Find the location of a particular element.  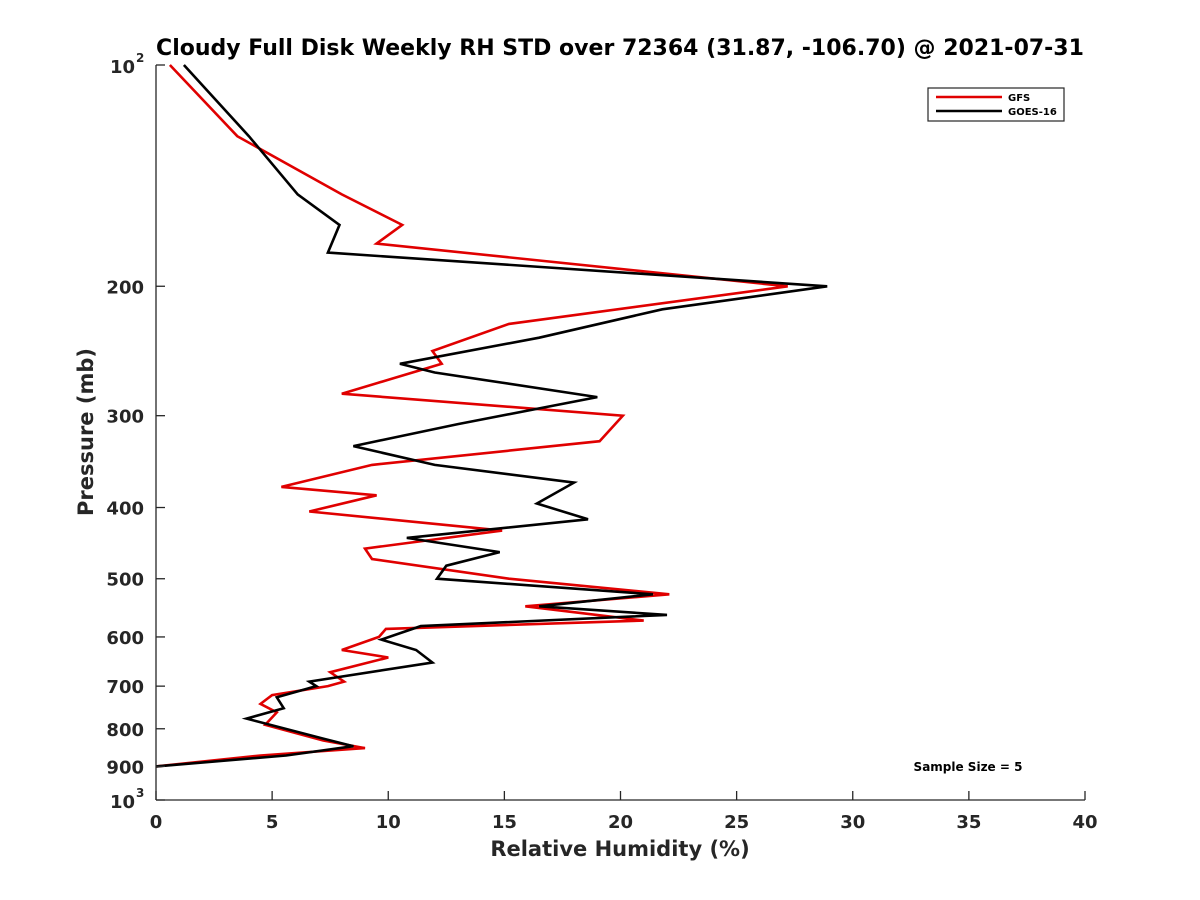

x-tick-label: 30 is located at coordinates (852, 822).